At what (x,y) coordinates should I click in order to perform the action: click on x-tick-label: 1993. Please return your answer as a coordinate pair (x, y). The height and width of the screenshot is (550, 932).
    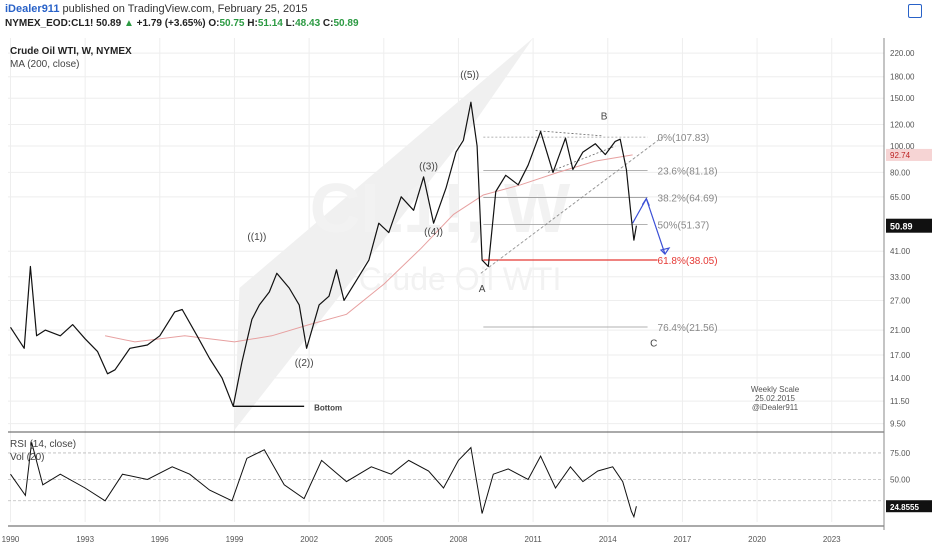
    Looking at the image, I should click on (85, 539).